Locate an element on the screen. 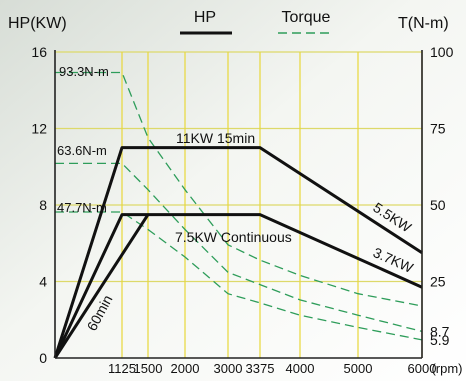 This screenshot has width=466, height=381. right-tick-label: 75 is located at coordinates (438, 129).